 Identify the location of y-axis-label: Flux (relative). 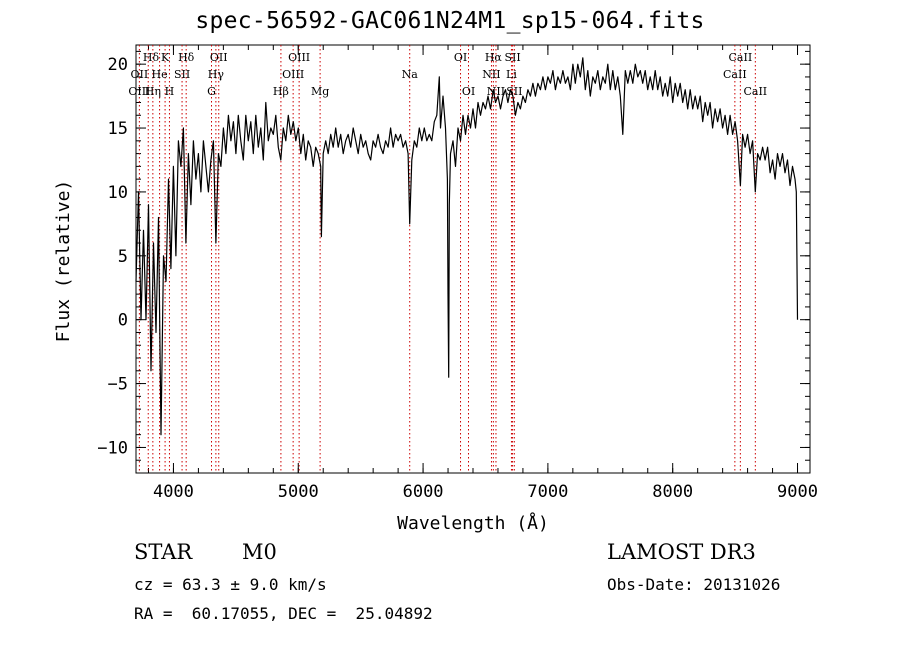
(63, 261).